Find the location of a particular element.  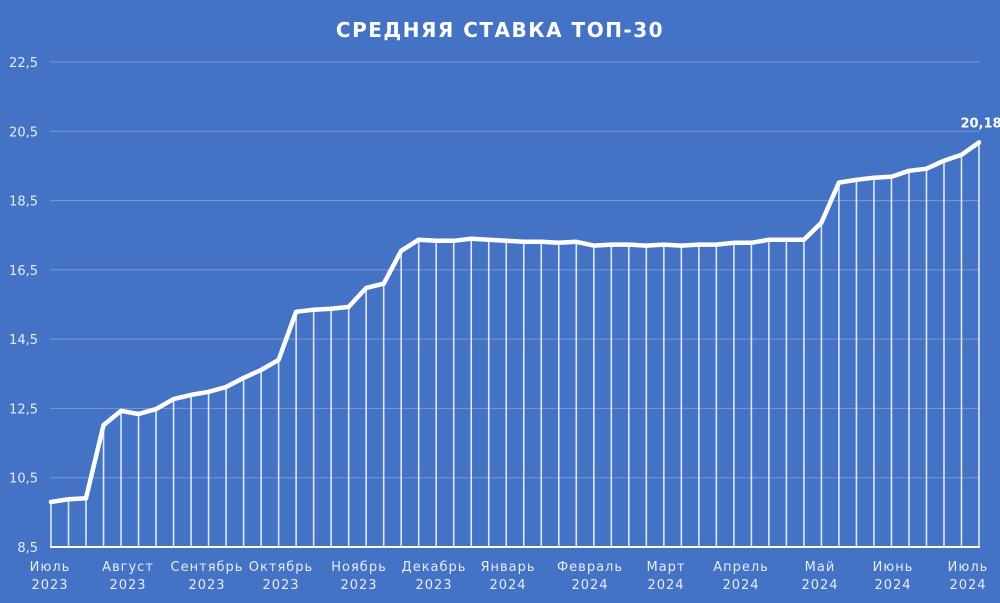

x-tick-month: Октябрь is located at coordinates (281, 567).